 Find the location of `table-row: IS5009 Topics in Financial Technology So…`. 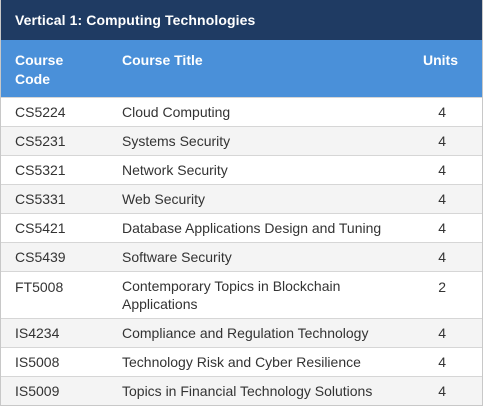

table-row: IS5009 Topics in Financial Technology So… is located at coordinates (241, 390).